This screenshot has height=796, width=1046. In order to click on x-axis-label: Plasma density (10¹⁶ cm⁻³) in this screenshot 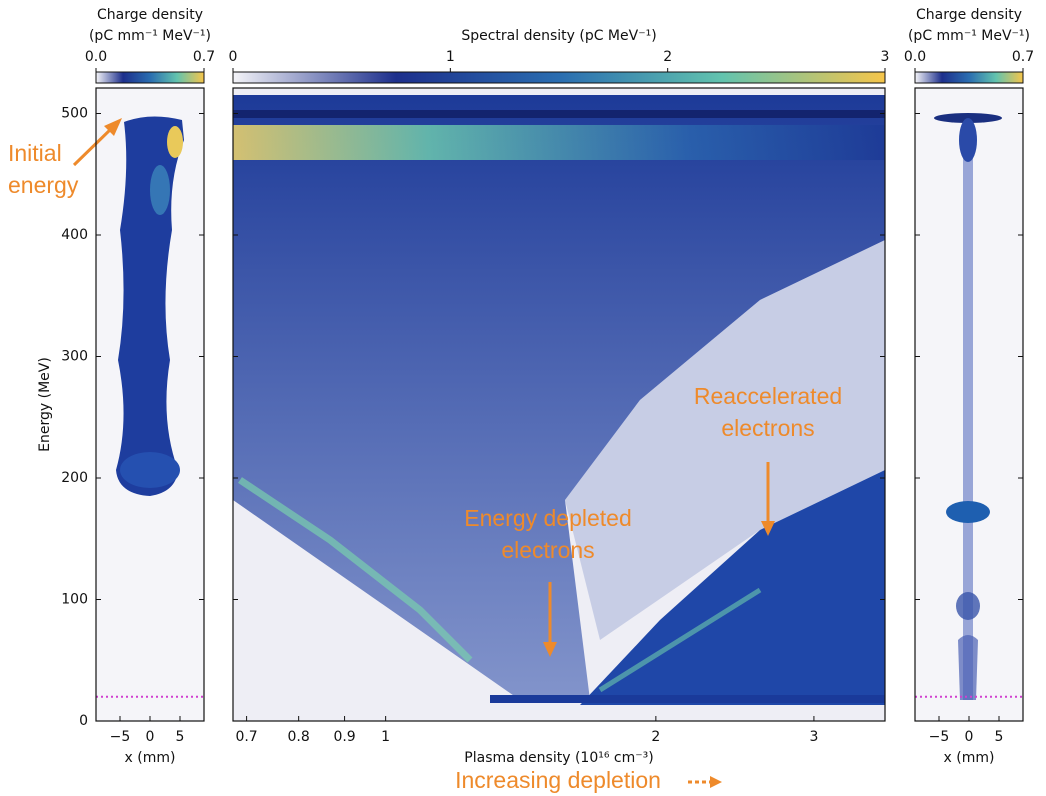, I will do `click(558, 758)`.